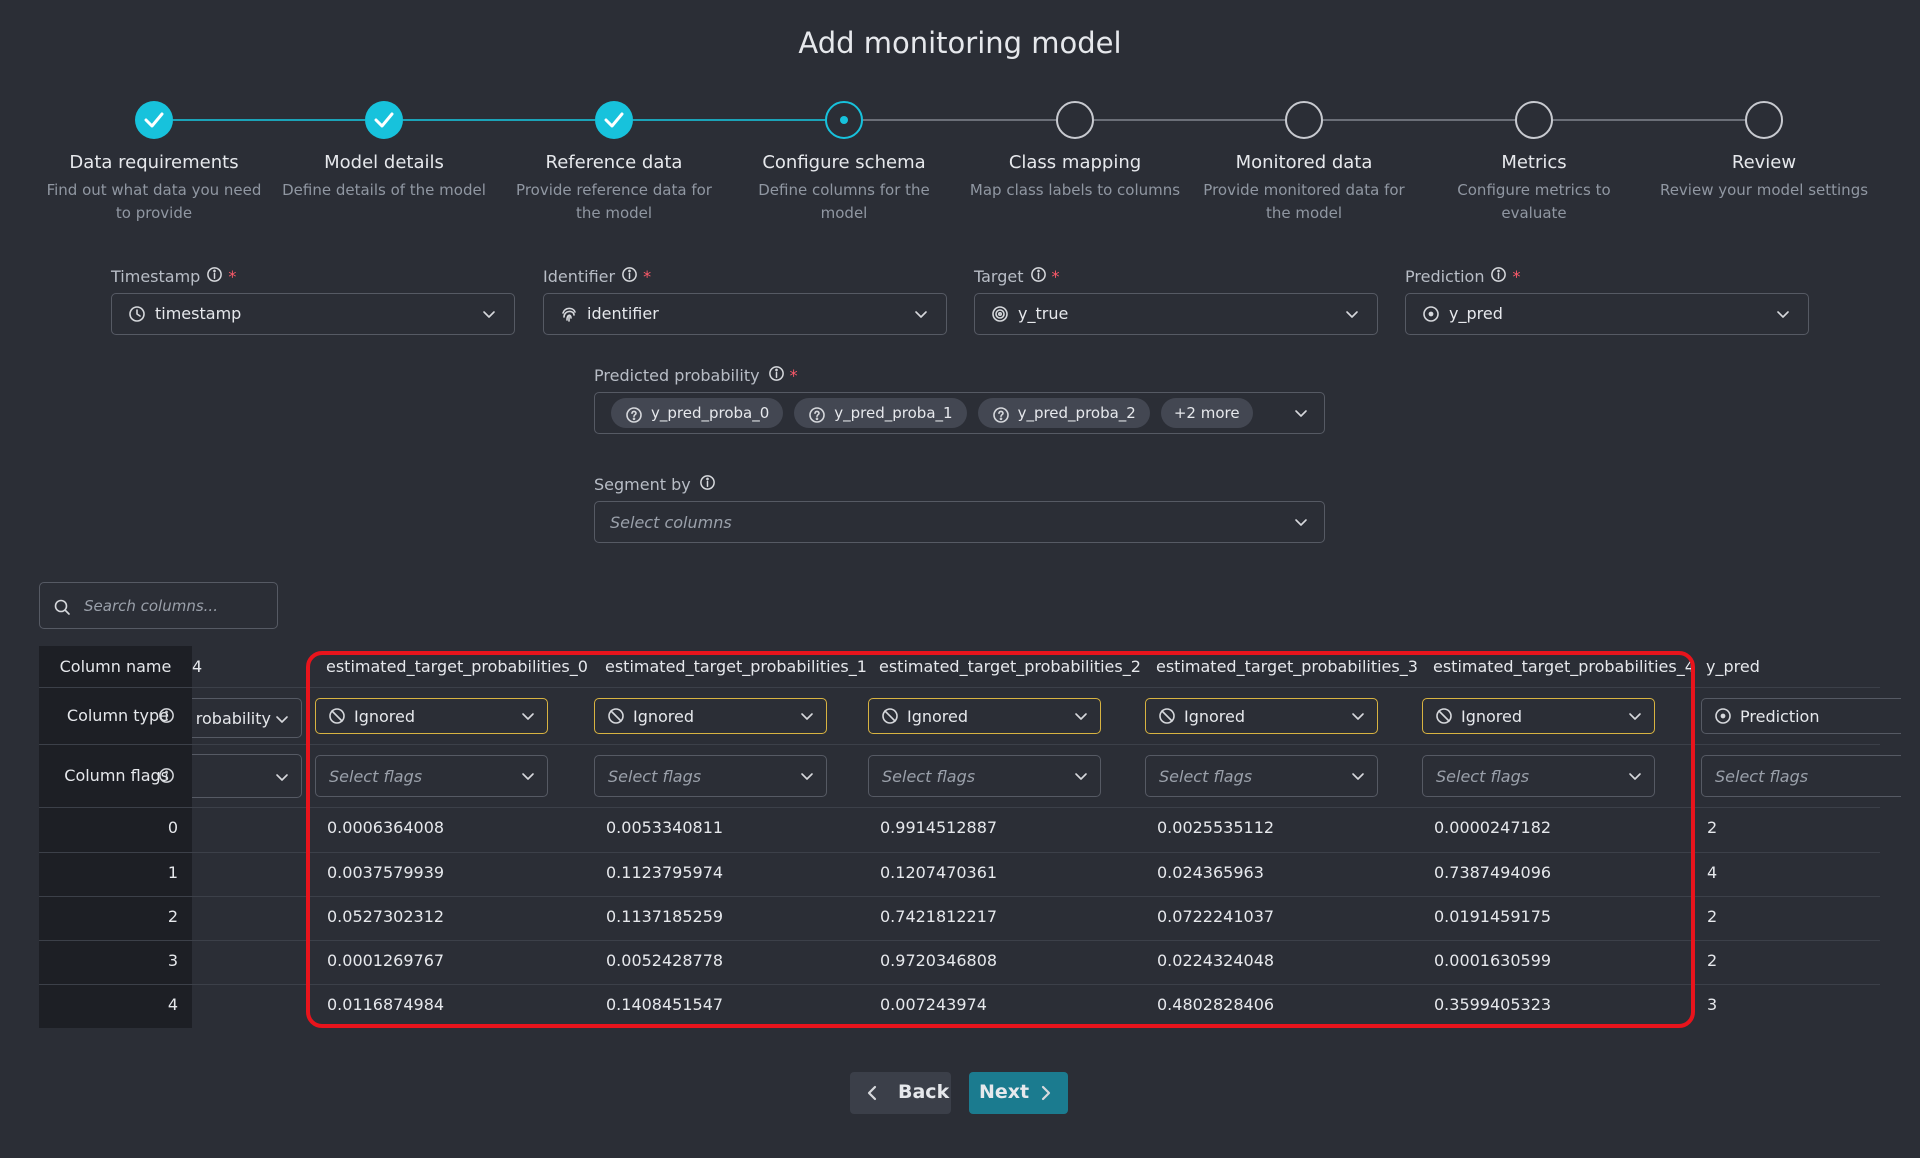  What do you see at coordinates (614, 162) in the screenshot?
I see `step-label: Reference data` at bounding box center [614, 162].